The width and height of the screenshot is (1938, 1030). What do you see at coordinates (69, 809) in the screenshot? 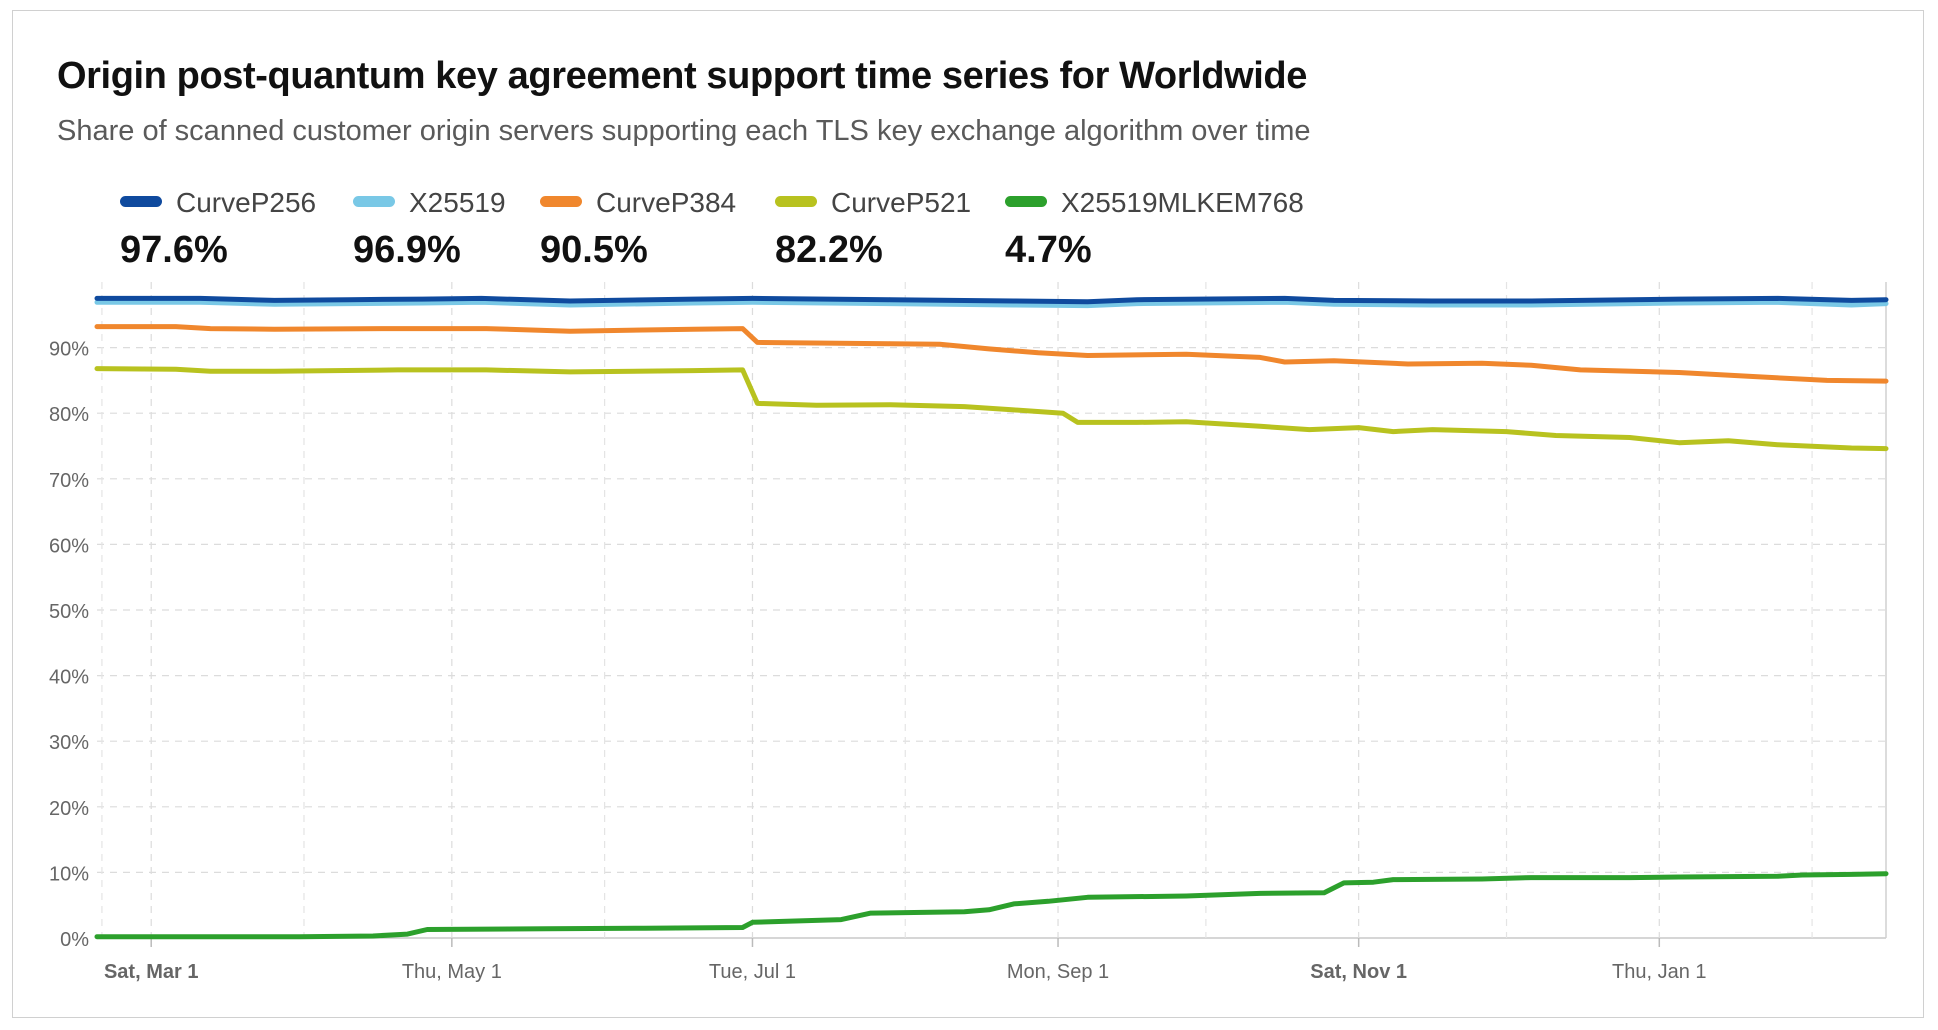
I see `y-tick-label: 20%` at bounding box center [69, 809].